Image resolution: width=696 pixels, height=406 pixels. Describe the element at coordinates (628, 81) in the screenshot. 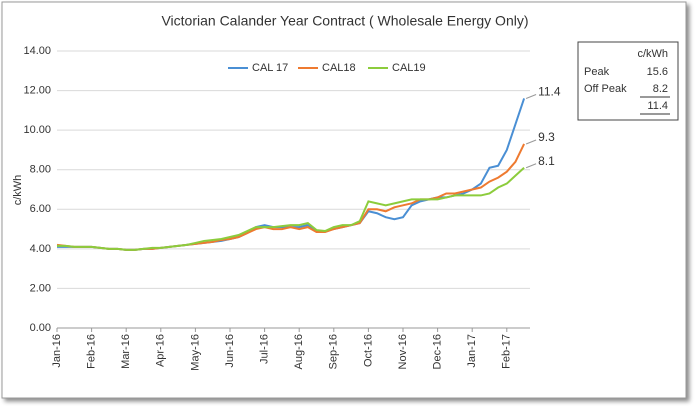

I see `info-box` at that location.